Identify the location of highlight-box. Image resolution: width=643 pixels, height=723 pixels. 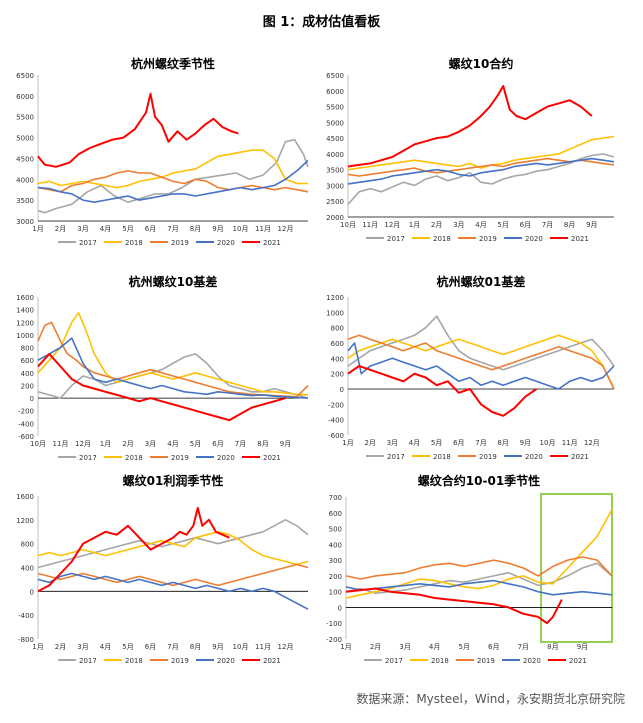
(576, 568).